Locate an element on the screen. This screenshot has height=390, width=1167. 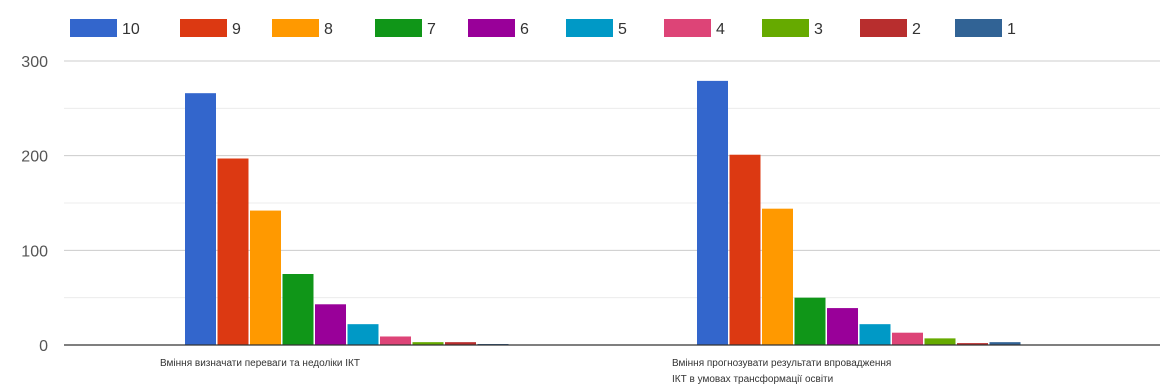
legend-label: 5 is located at coordinates (622, 29).